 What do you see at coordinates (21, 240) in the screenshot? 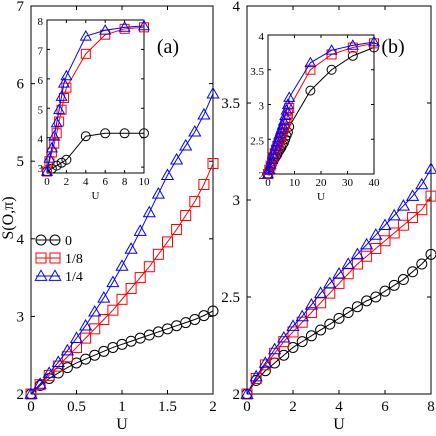
I see `panel-0-y-tick-label: 4` at bounding box center [21, 240].